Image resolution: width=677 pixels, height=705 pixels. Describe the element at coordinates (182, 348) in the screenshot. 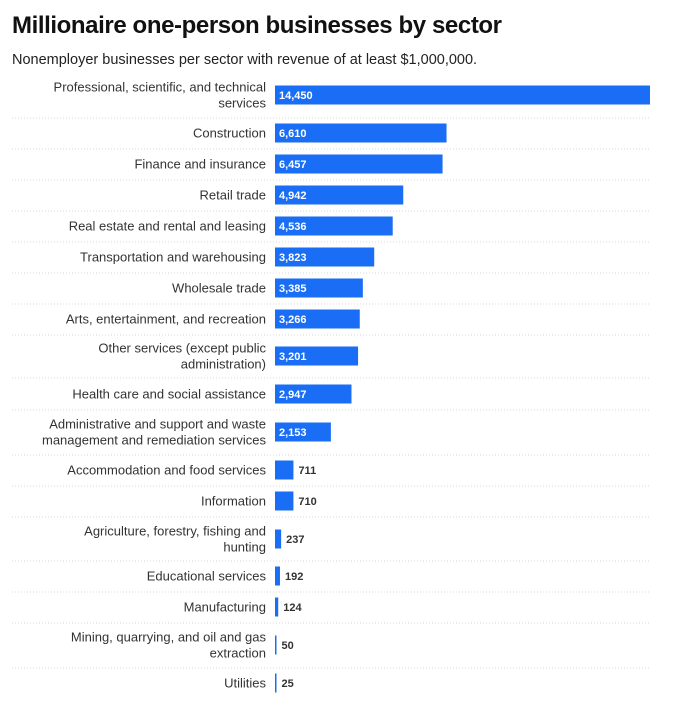

I see `category-label-other-services-except-public-administration-line-1: Other services (except public` at that location.